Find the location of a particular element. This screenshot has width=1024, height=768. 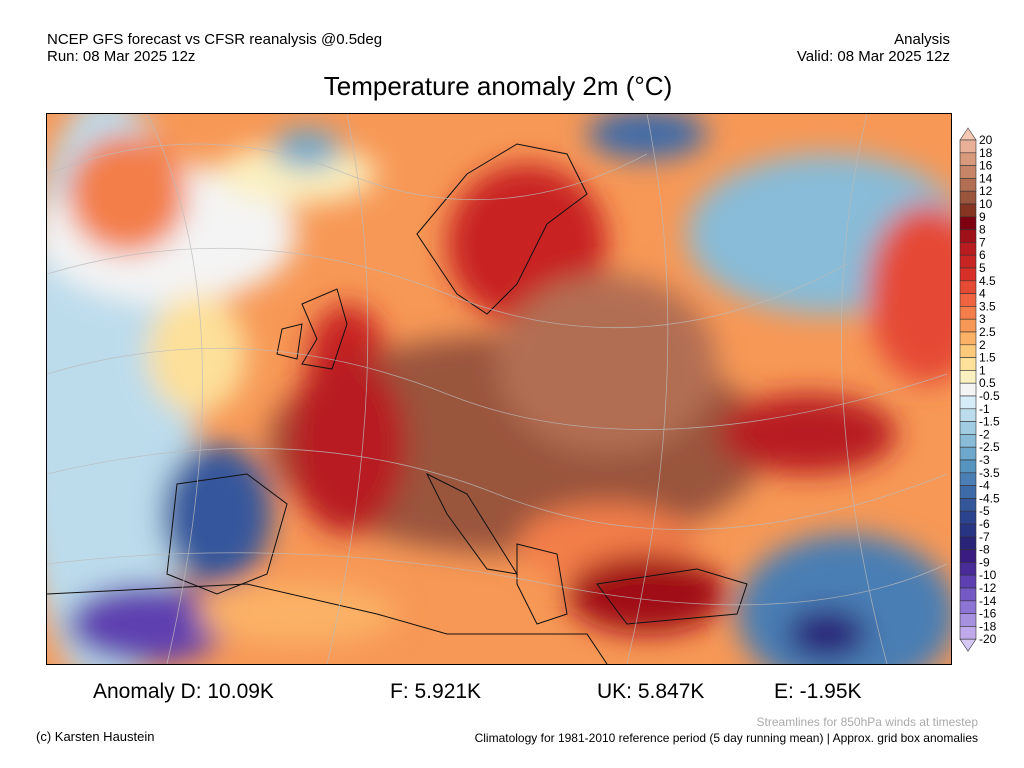

streamline-note: Streamlines for 850hPa winds at timestep is located at coordinates (867, 722).